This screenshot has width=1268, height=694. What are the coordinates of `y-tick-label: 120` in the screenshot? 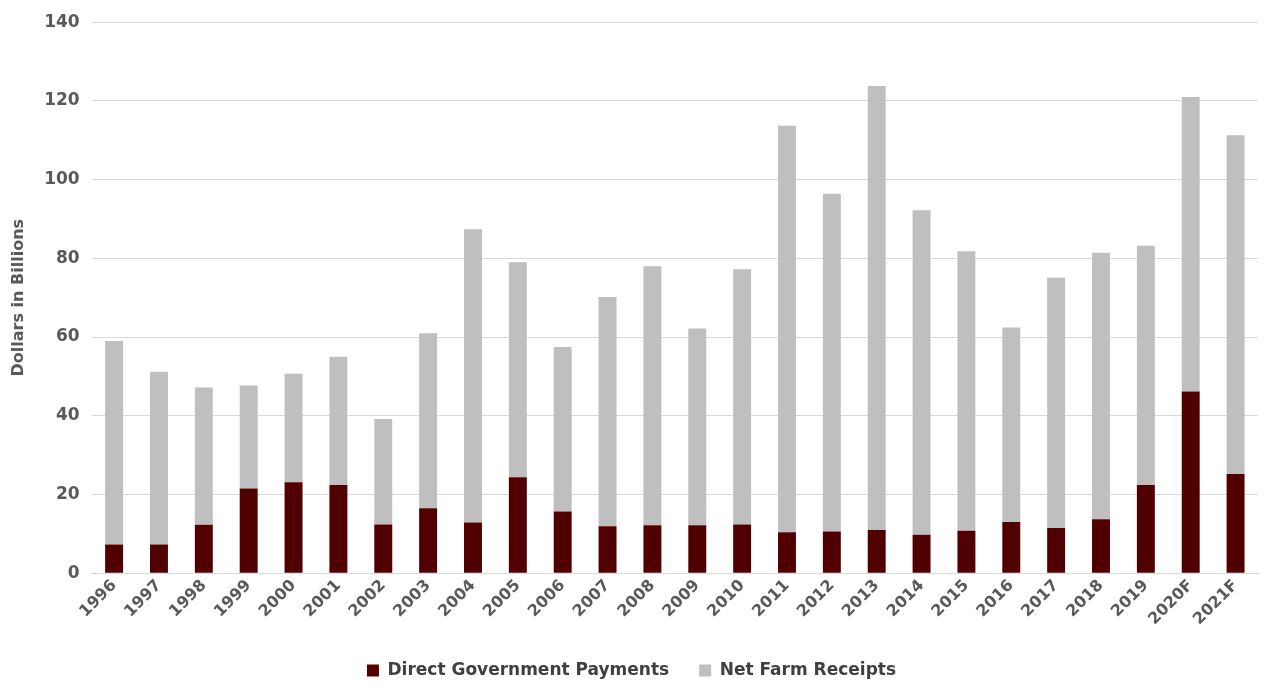 It's located at (62, 99).